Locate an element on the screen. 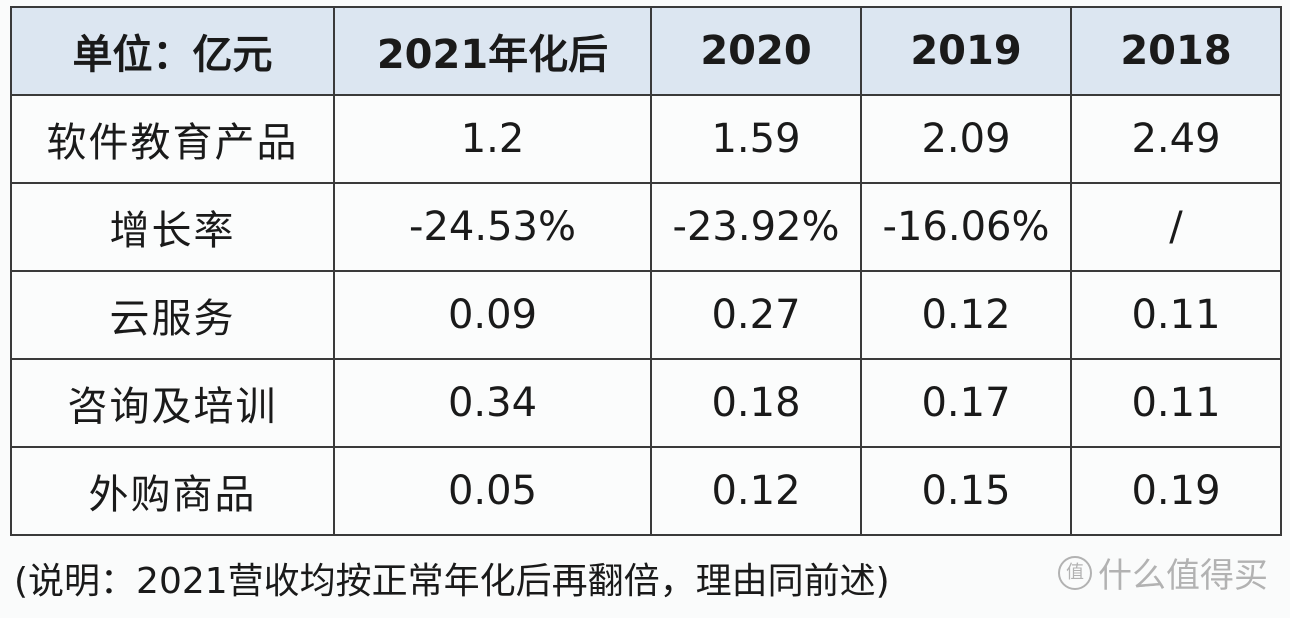 This screenshot has width=1290, height=618. header-2019: 2019 is located at coordinates (966, 51).